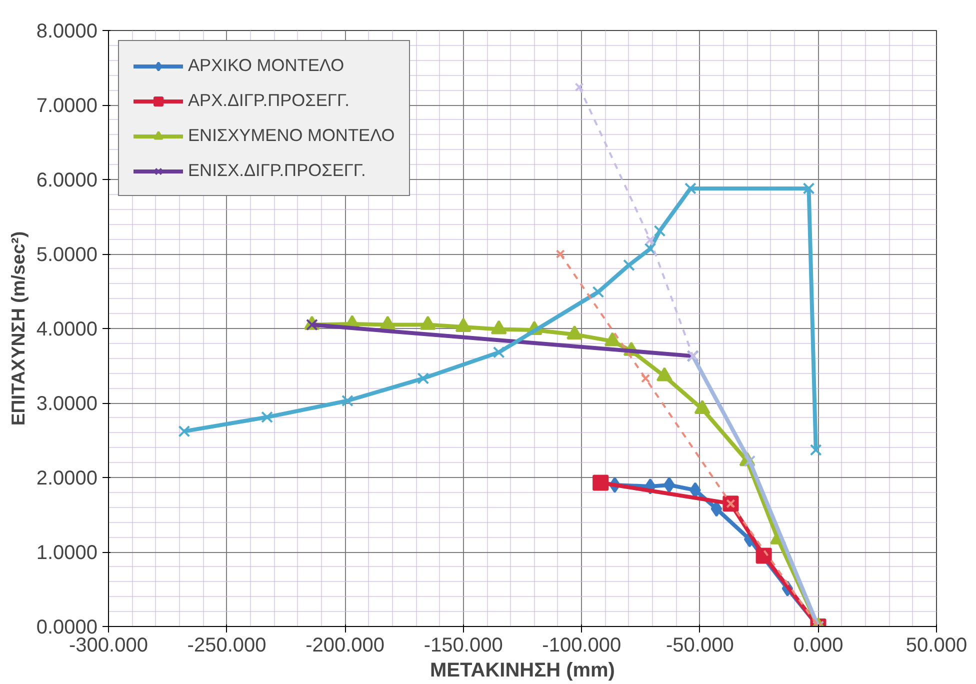 The width and height of the screenshot is (976, 684). Describe the element at coordinates (818, 645) in the screenshot. I see `x-tick-label: 0.000` at that location.